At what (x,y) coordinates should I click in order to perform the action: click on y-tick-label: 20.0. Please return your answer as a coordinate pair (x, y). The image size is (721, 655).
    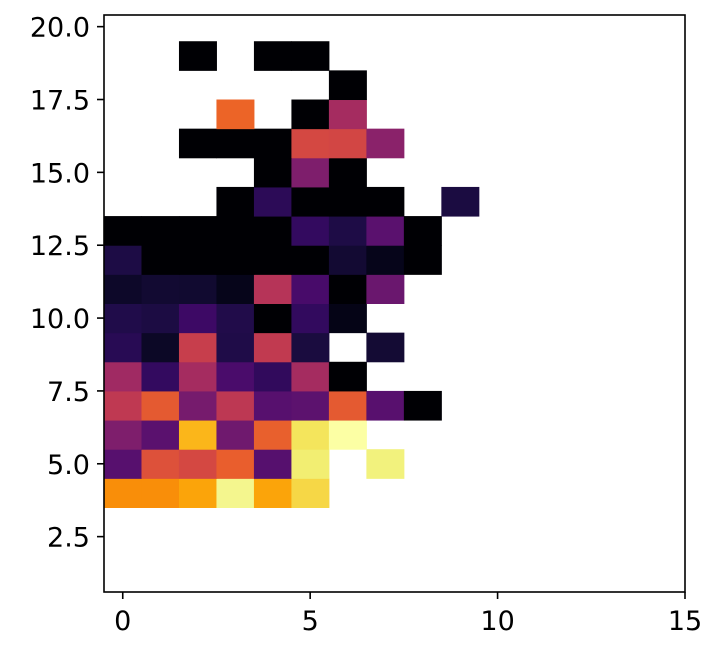
    Looking at the image, I should click on (60, 28).